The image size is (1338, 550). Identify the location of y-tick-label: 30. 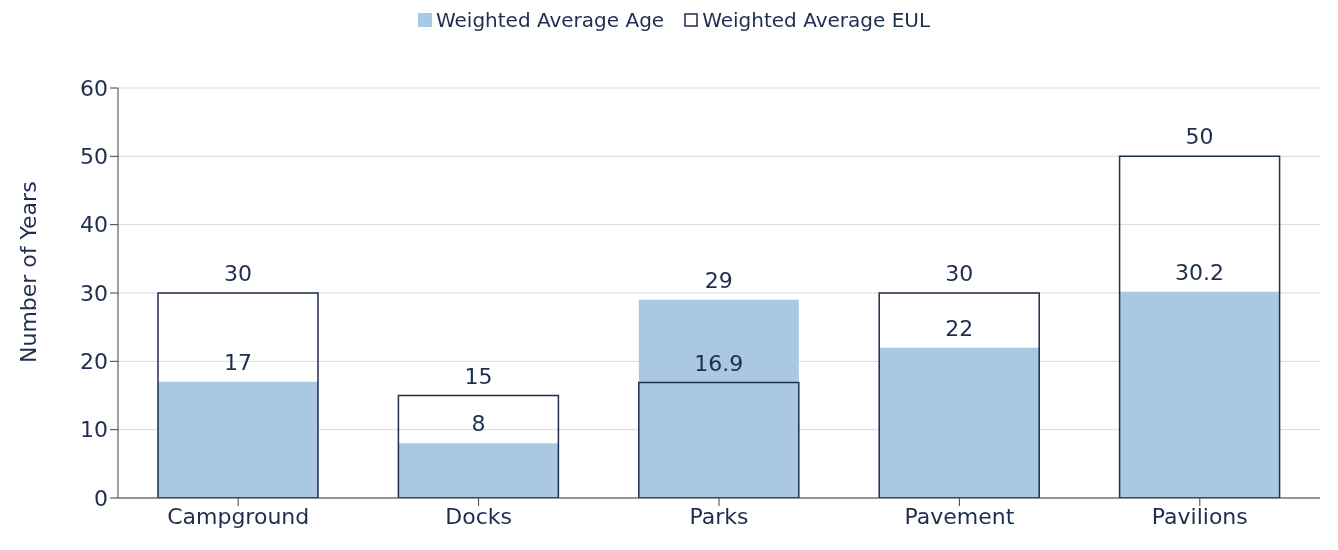
(94, 293).